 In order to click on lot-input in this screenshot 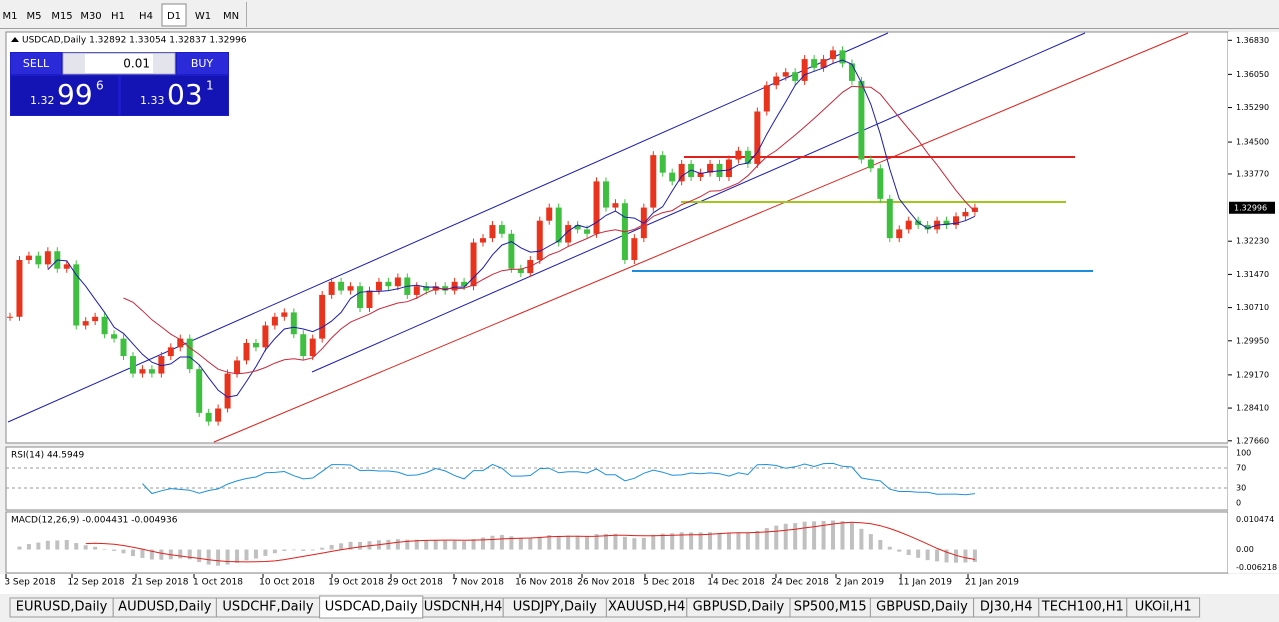, I will do `click(119, 63)`.